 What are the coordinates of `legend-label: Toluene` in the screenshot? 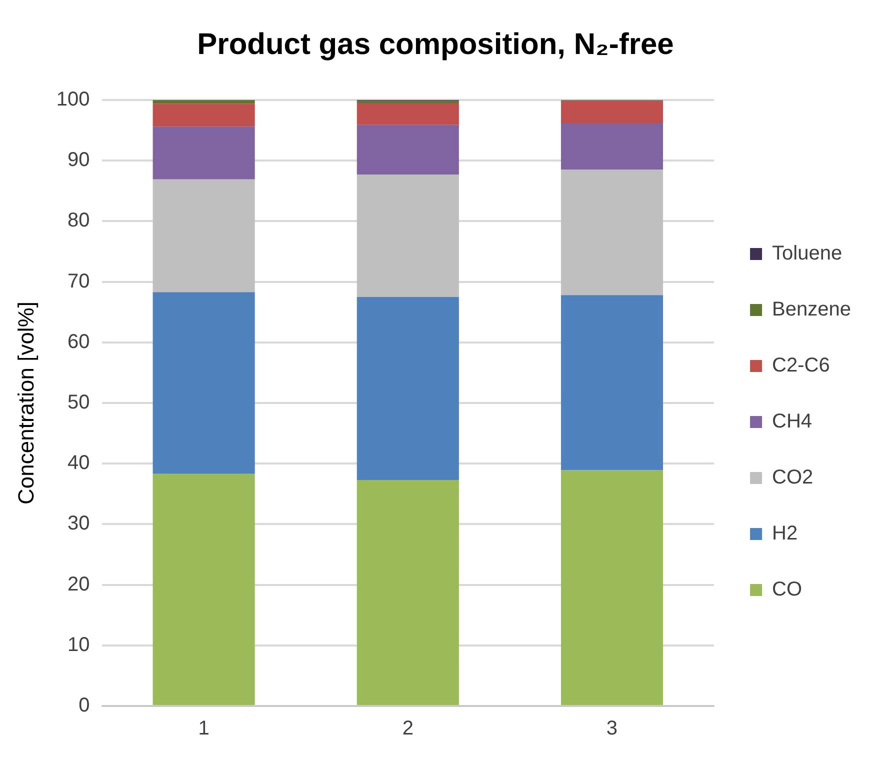 It's located at (807, 253).